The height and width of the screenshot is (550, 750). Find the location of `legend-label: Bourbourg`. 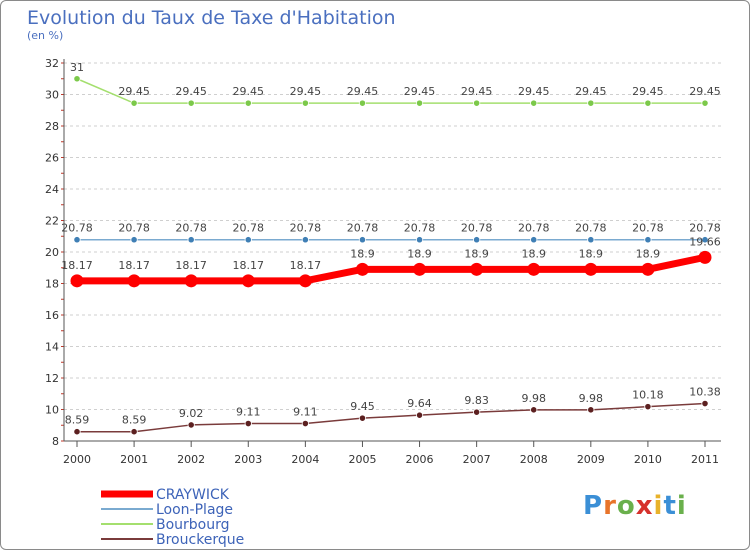

legend-label: Bourbourg is located at coordinates (193, 525).